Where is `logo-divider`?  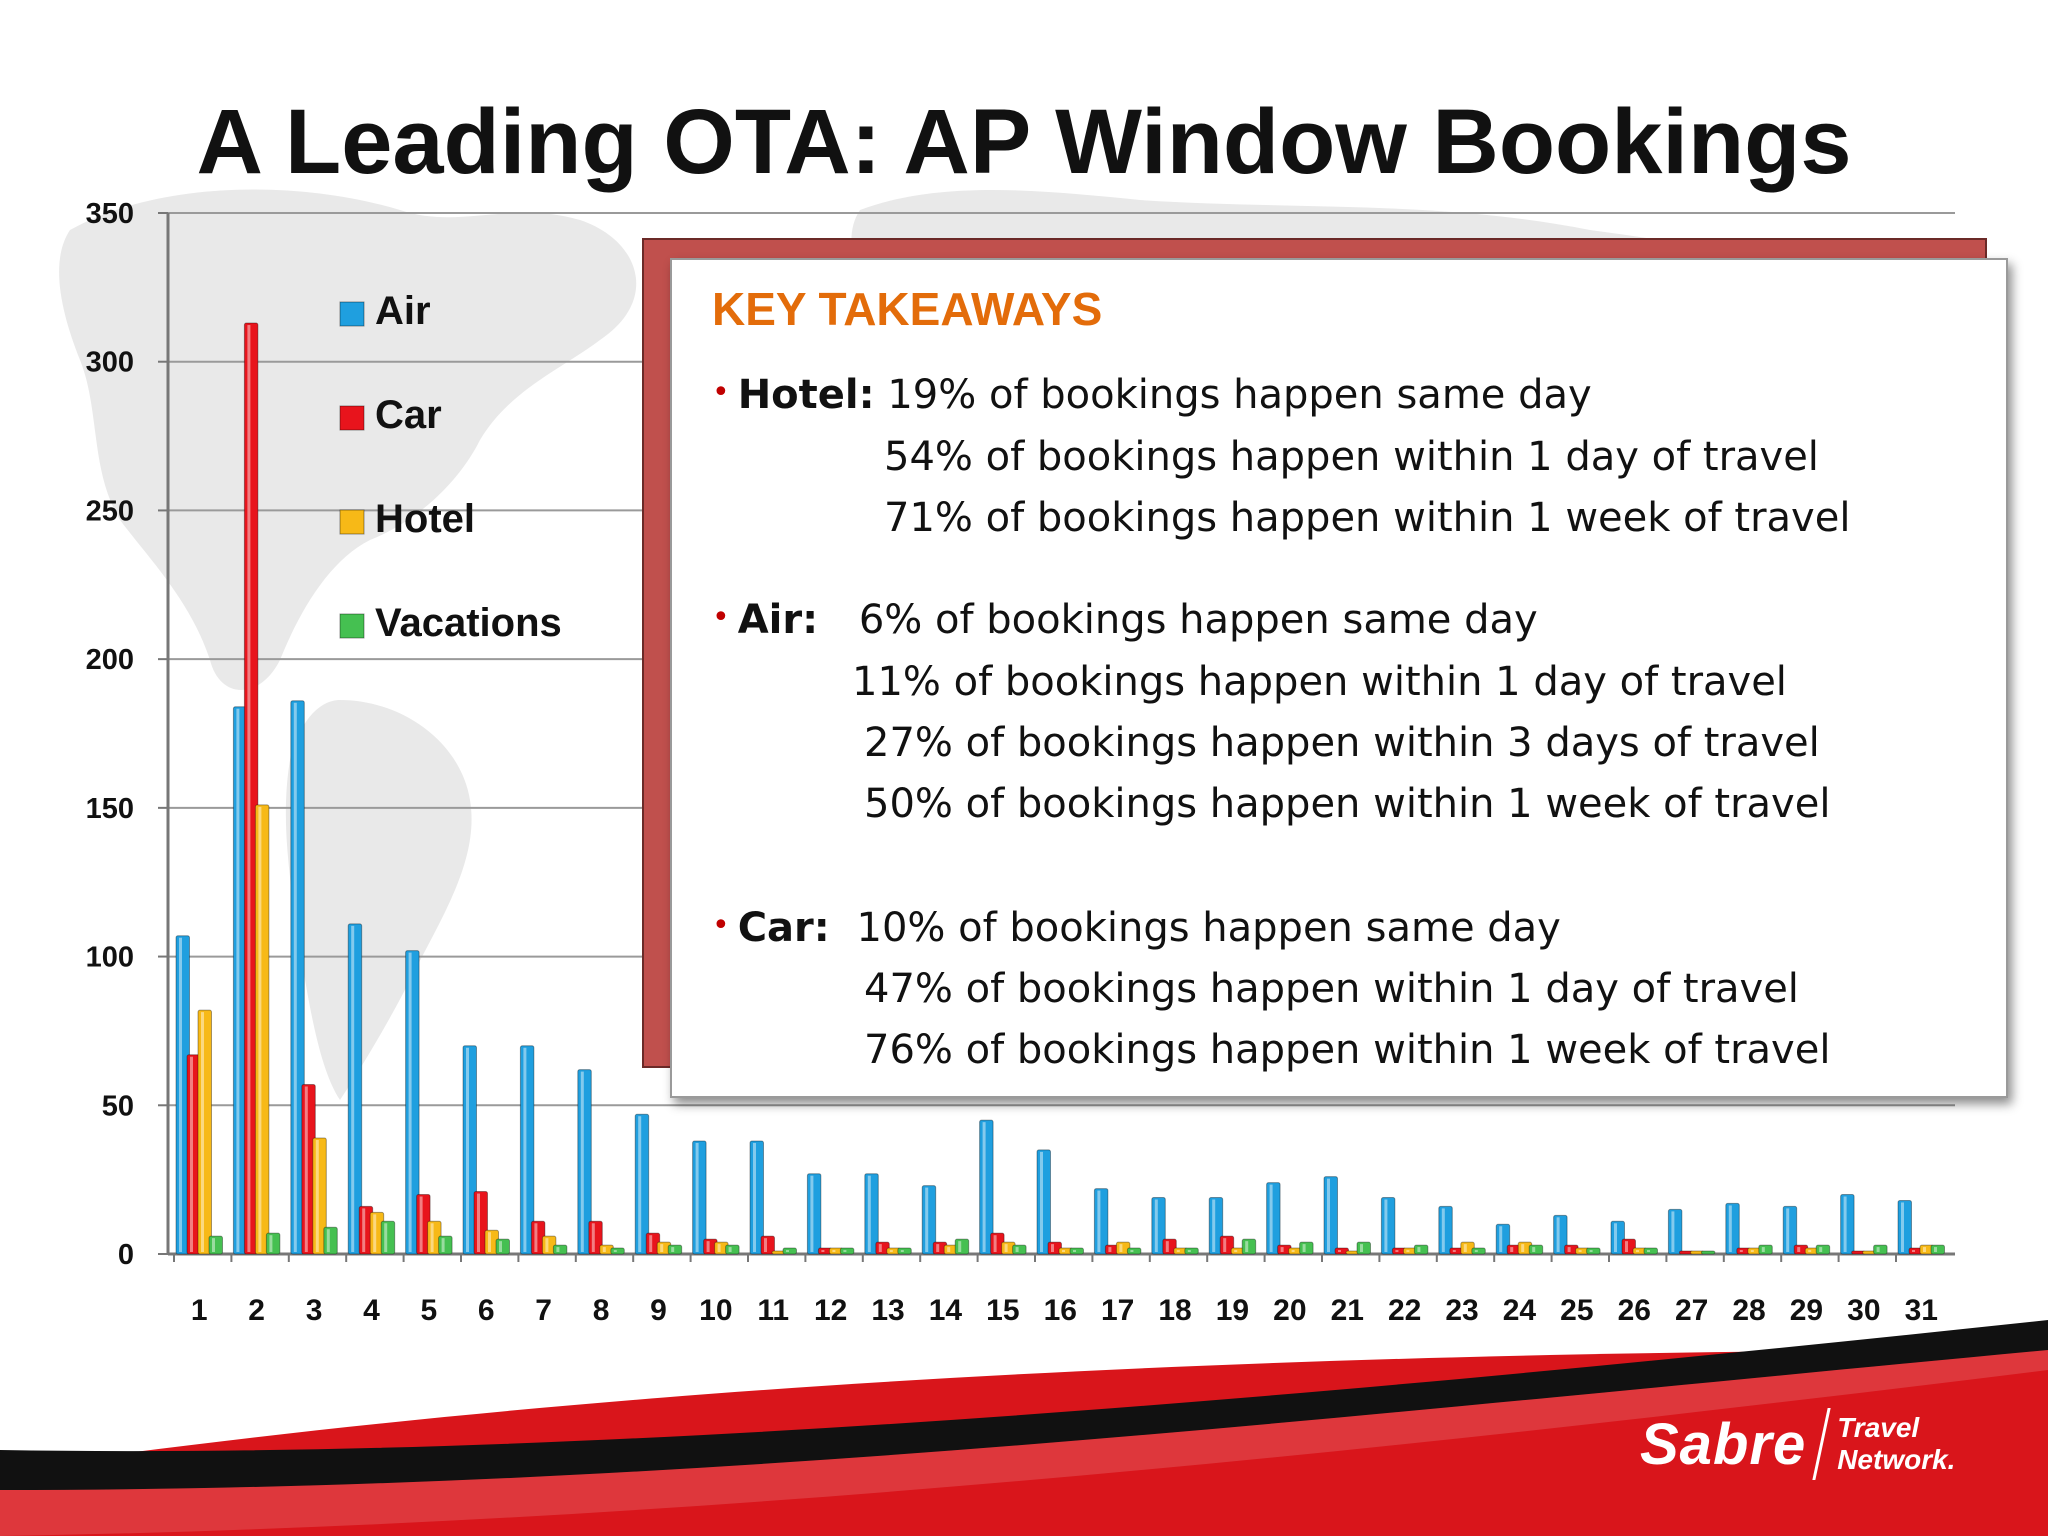 logo-divider is located at coordinates (1821, 1444).